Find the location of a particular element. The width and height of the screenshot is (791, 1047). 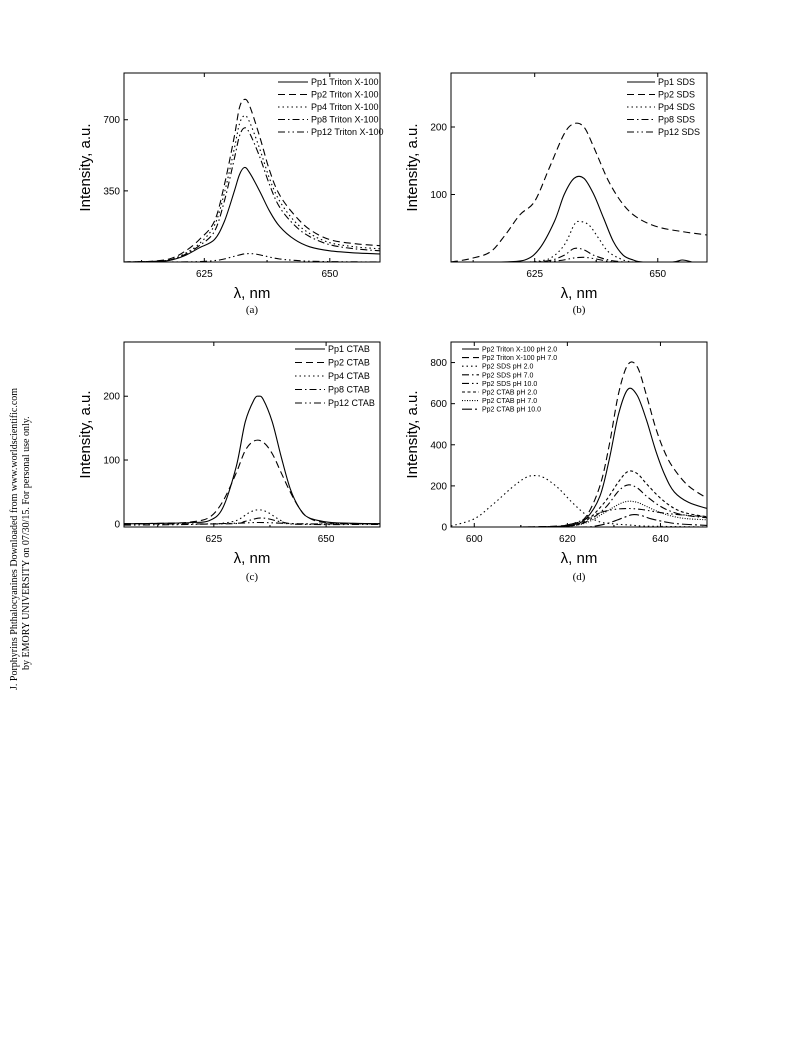

legend-label: Pp4 Triton X-100 is located at coordinates (345, 107).